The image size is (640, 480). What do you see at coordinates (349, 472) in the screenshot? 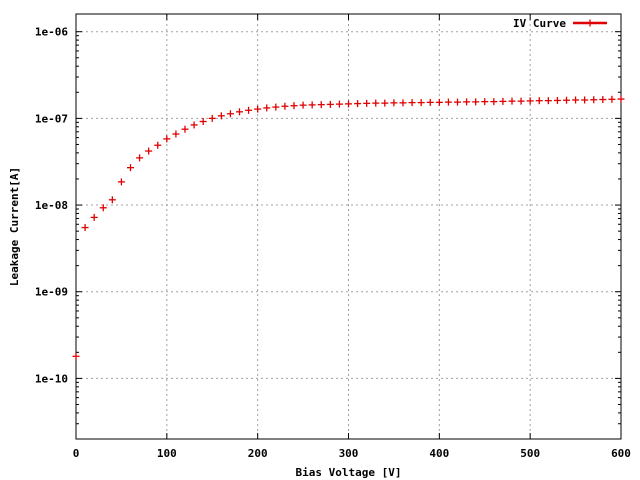
I see `x-axis-title: Bias Voltage [V]` at bounding box center [349, 472].